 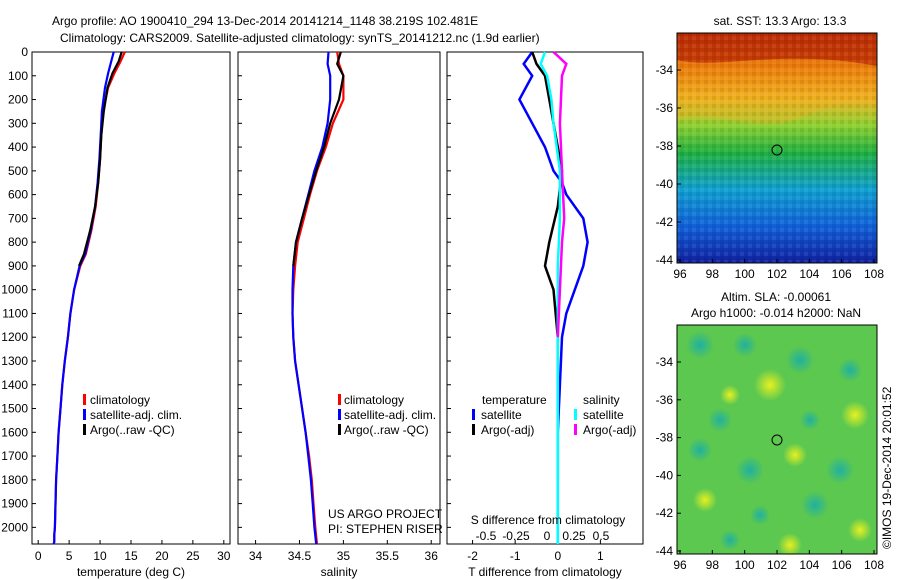 What do you see at coordinates (887, 467) in the screenshot?
I see `credit-text: ©IMOS 19-Dec-2014 20:01:52` at bounding box center [887, 467].